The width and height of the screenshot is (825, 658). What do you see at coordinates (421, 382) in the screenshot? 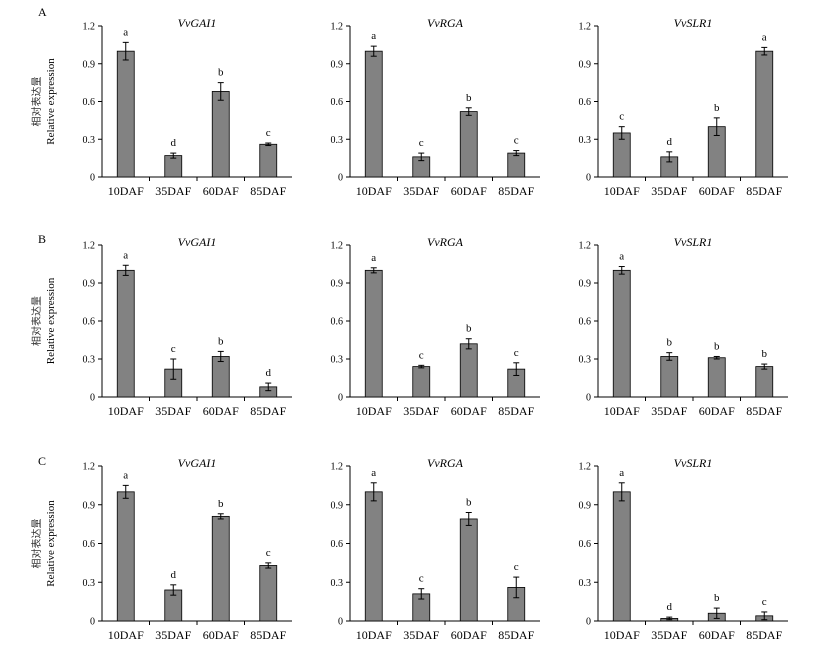
I see `bar-35DAF` at bounding box center [421, 382].